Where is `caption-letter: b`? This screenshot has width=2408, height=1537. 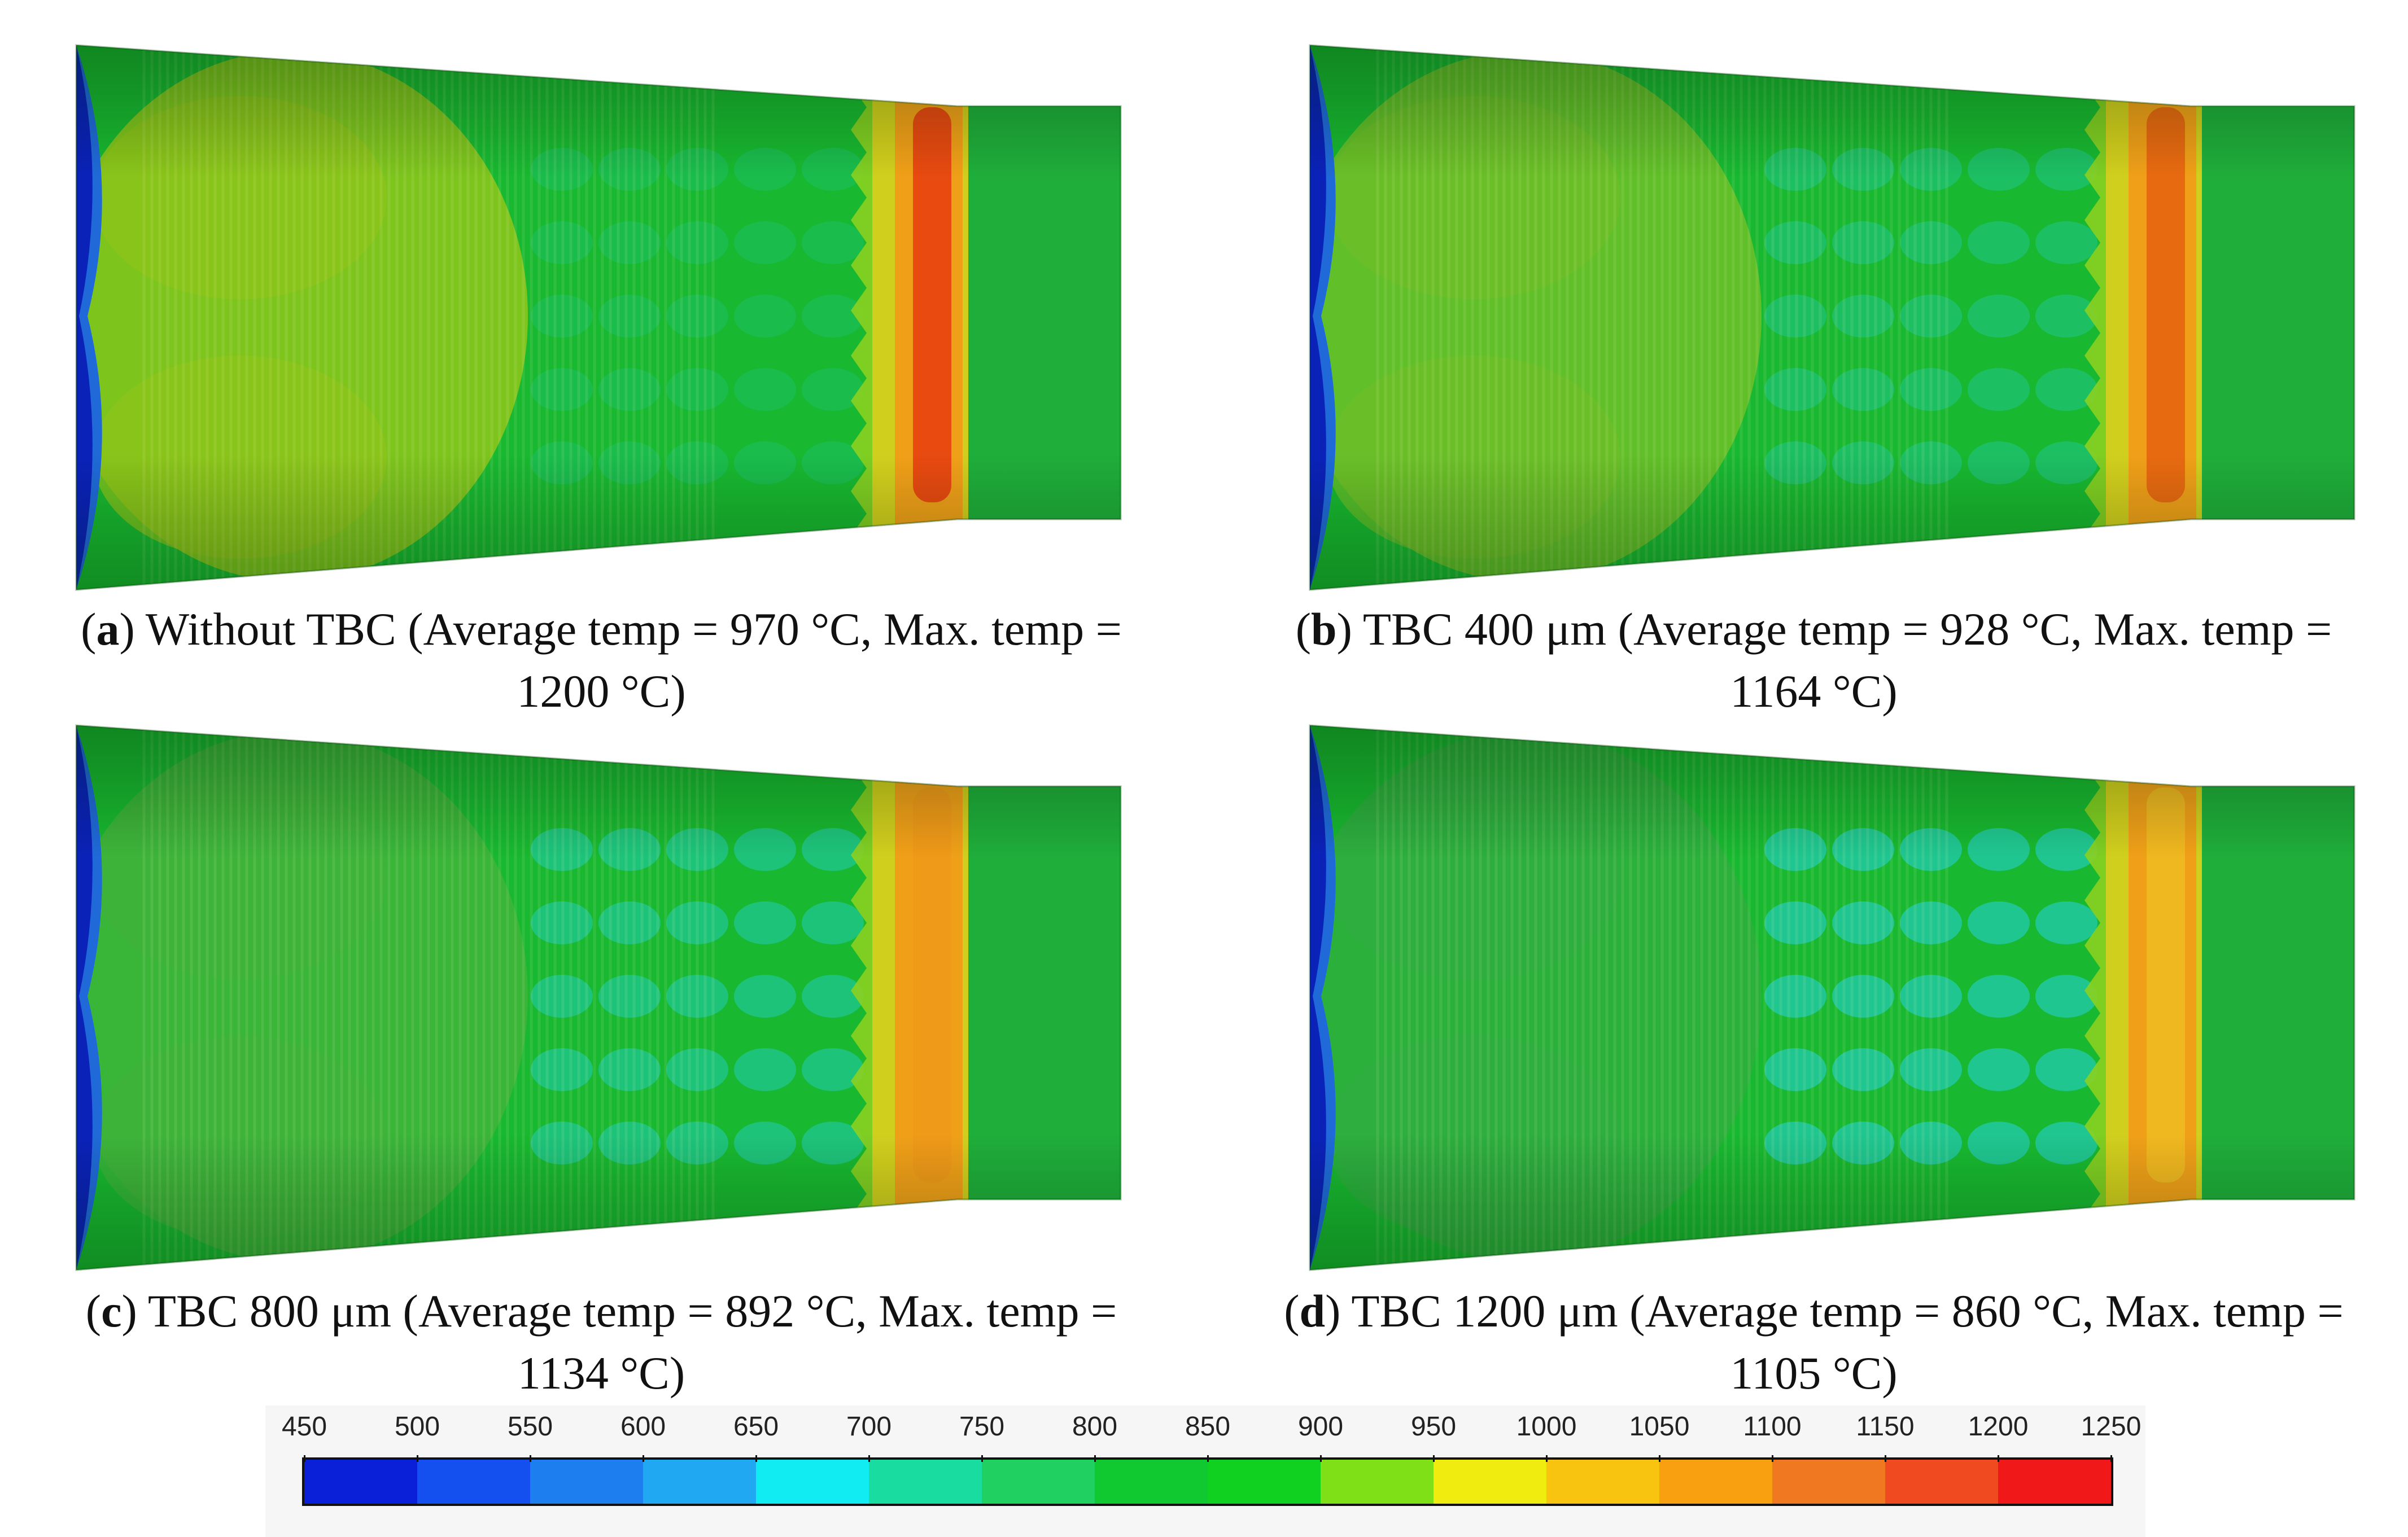
caption-letter: b is located at coordinates (1324, 629).